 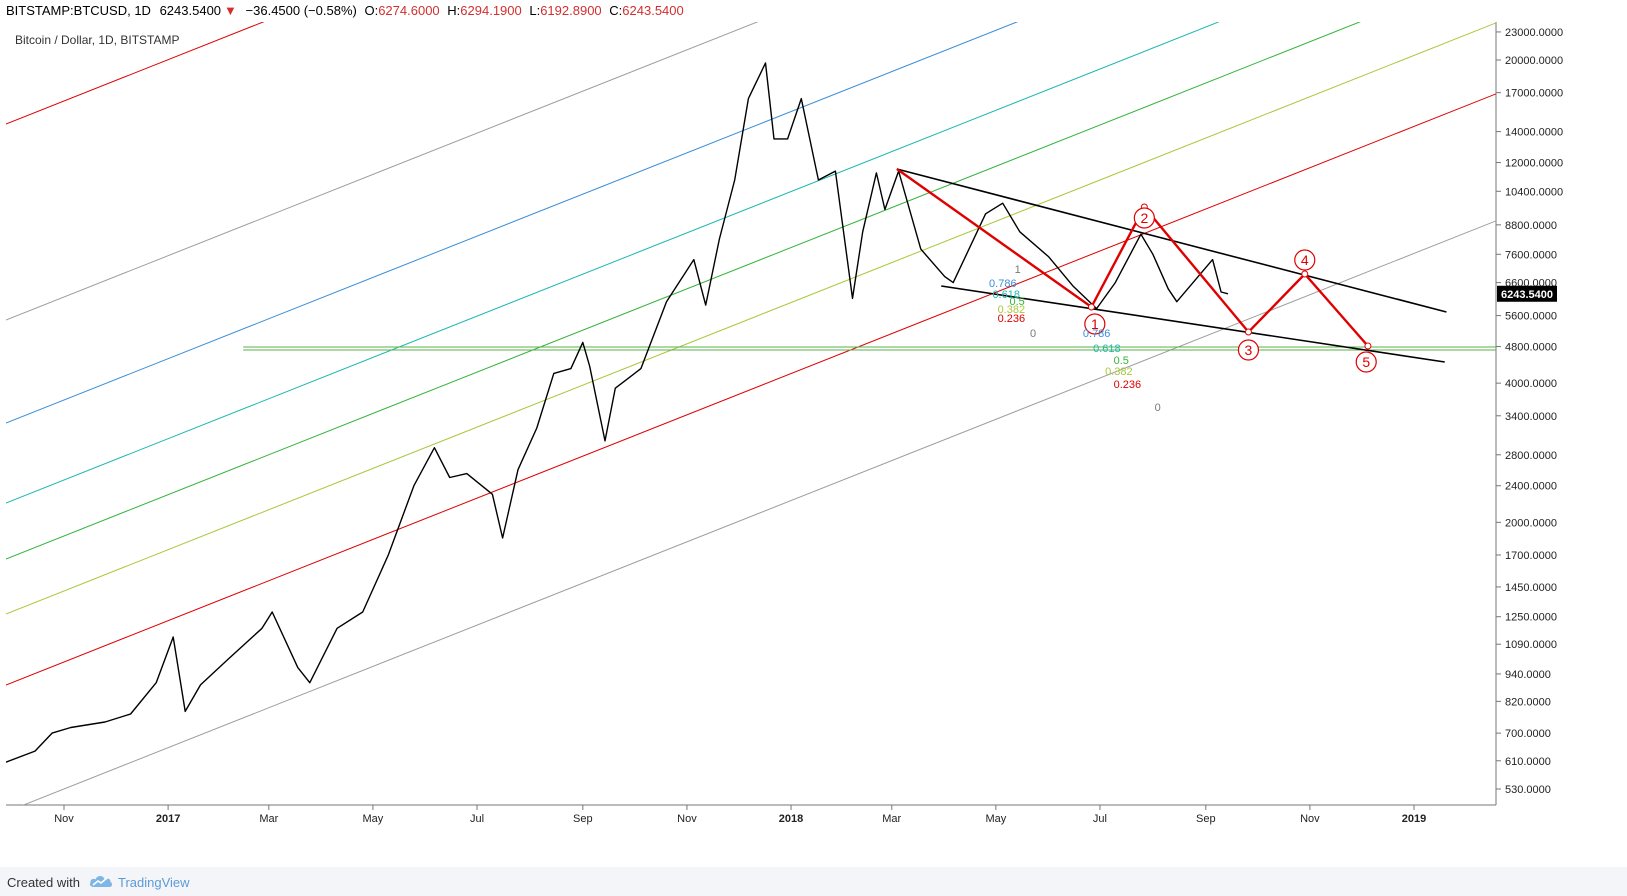 I want to click on fib-label-lower: 0, so click(x=1158, y=408).